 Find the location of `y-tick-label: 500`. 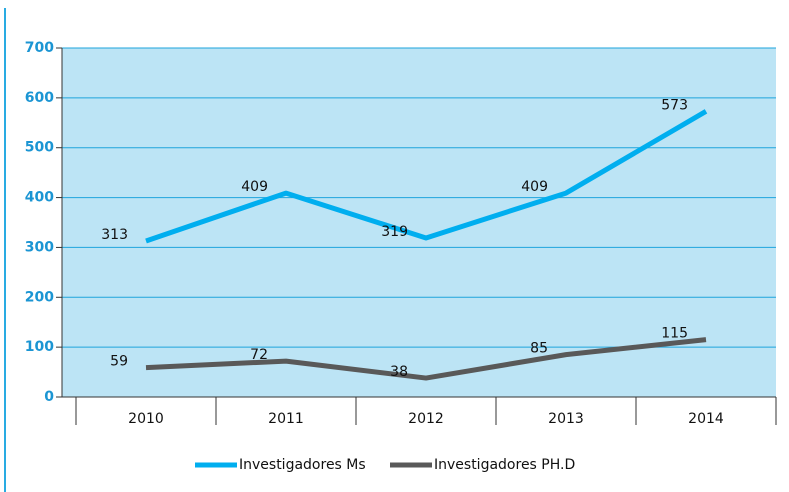

y-tick-label: 500 is located at coordinates (39, 148).